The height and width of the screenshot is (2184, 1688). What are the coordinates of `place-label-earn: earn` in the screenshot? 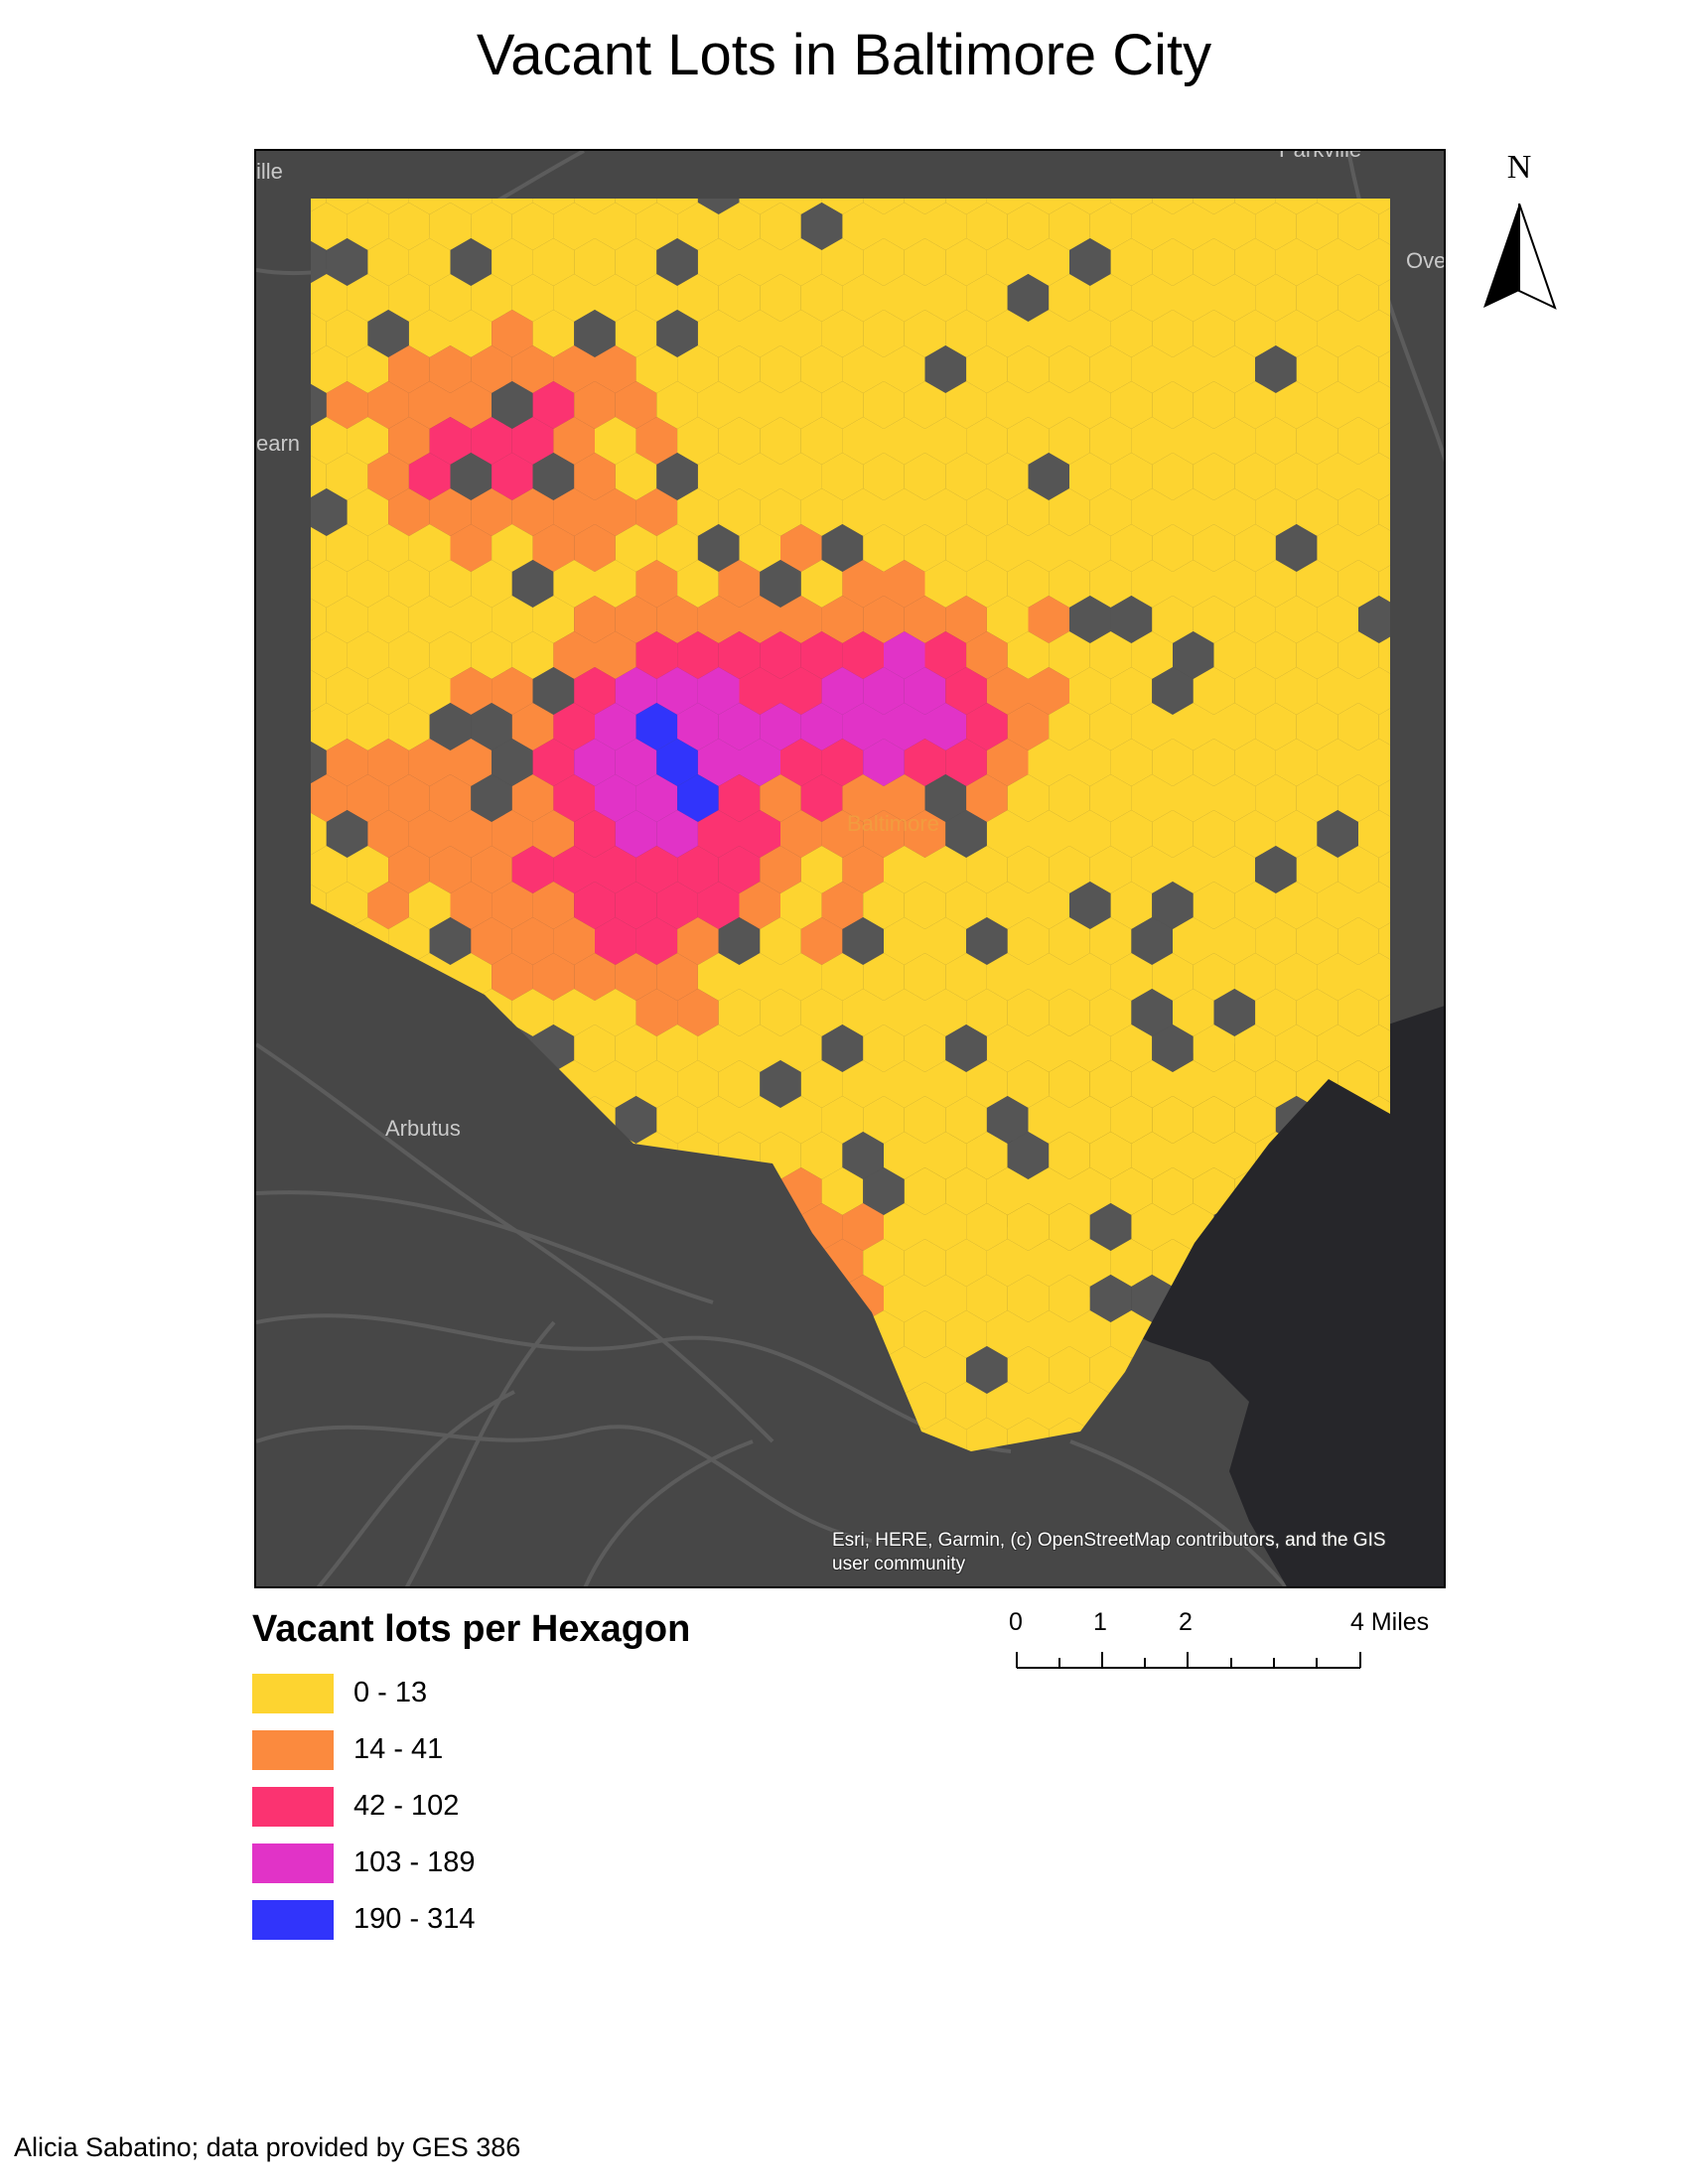 It's located at (278, 443).